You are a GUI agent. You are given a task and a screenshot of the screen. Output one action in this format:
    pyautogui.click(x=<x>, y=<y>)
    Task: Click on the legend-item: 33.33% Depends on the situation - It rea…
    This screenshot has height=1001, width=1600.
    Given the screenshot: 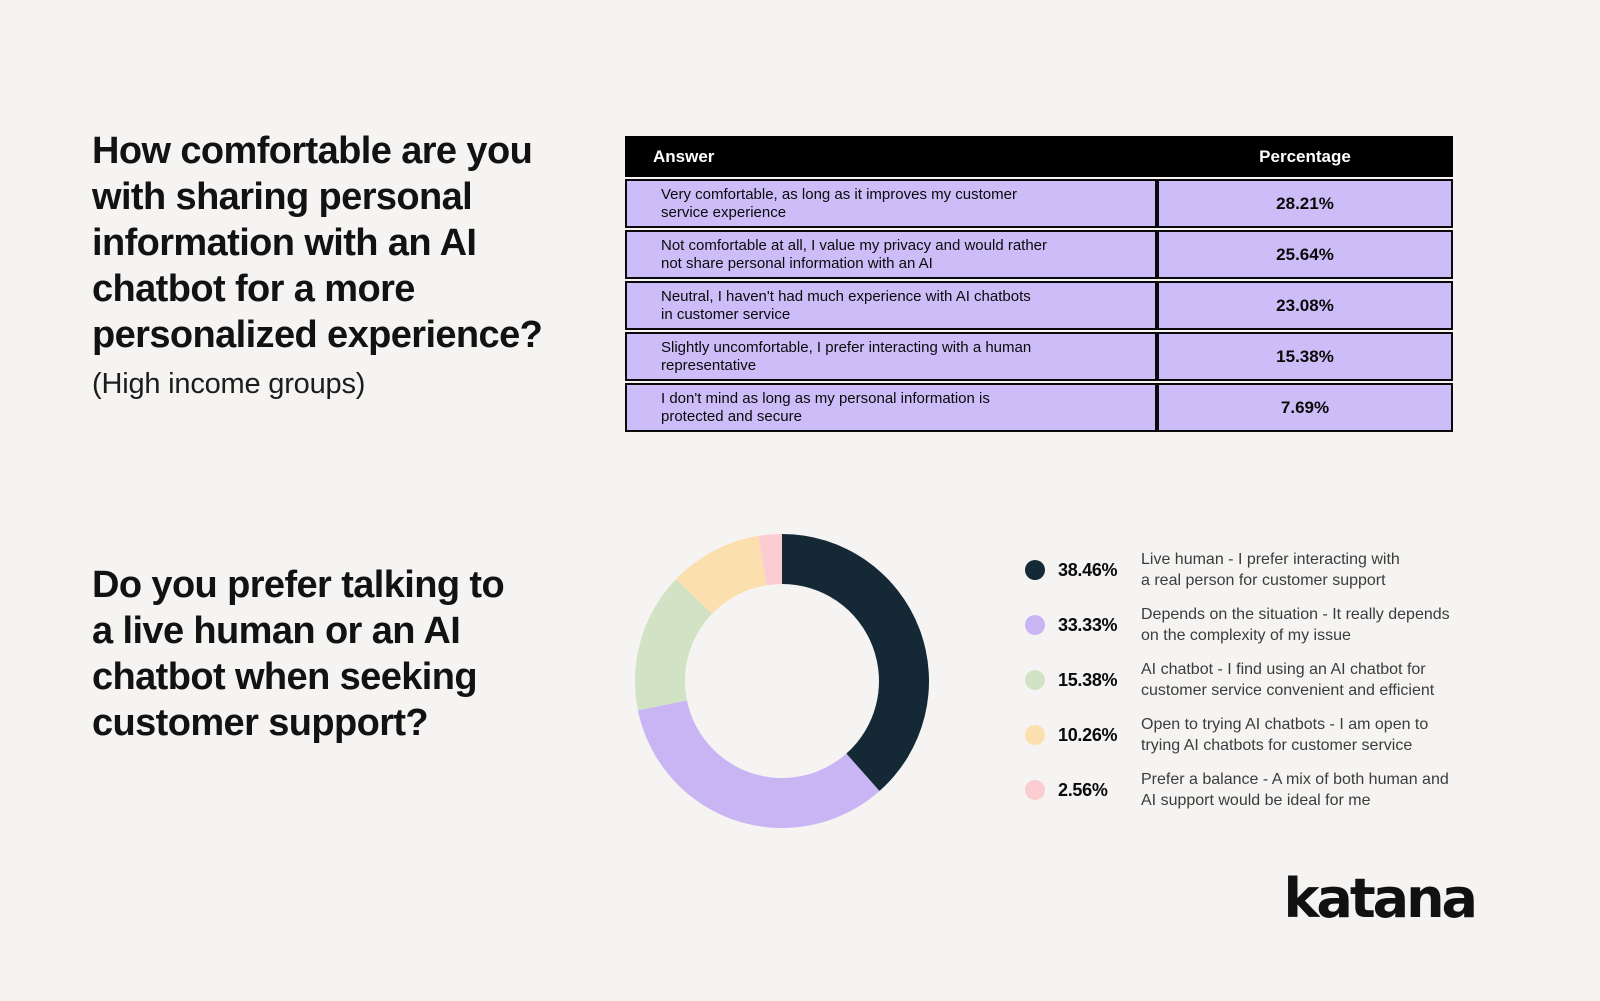 What is the action you would take?
    pyautogui.click(x=1250, y=625)
    